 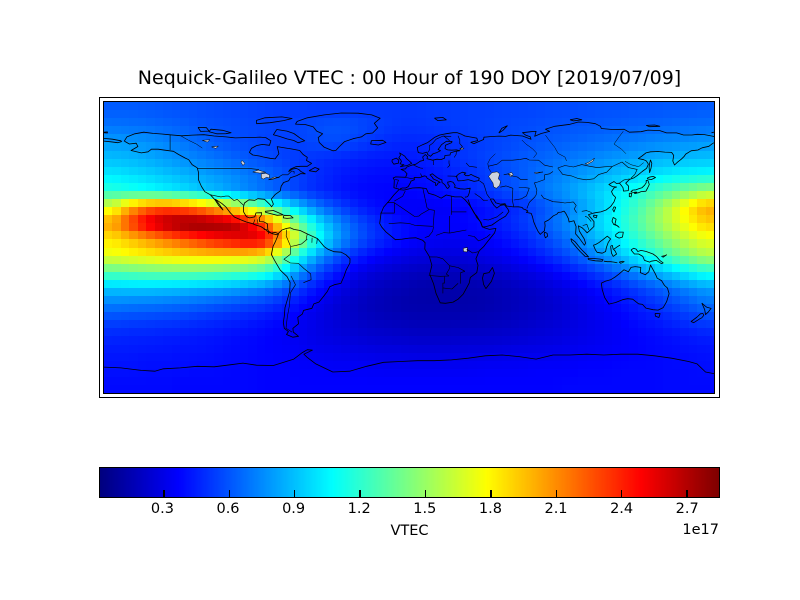 What do you see at coordinates (556, 509) in the screenshot?
I see `colorbar-tick-label: 2.1` at bounding box center [556, 509].